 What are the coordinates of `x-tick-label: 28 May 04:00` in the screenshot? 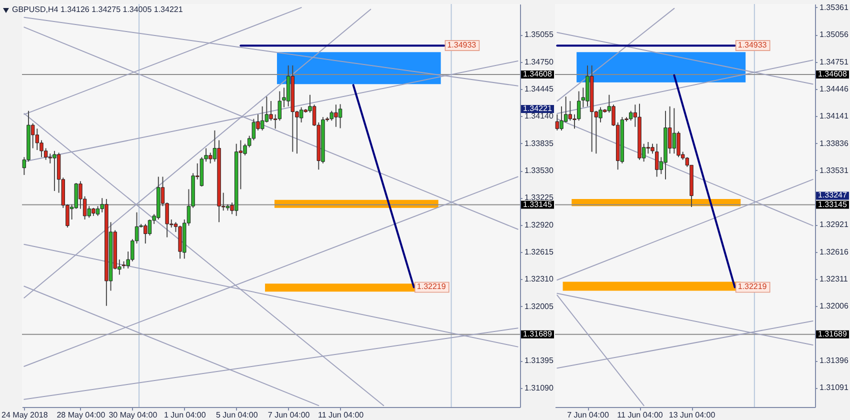 It's located at (81, 415).